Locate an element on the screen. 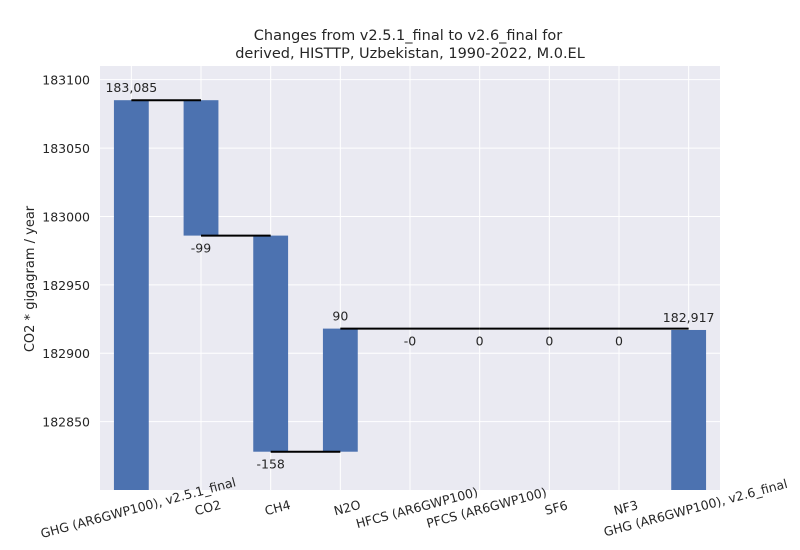 Image resolution: width=800 pixels, height=550 pixels. value-label: -0 is located at coordinates (410, 341).